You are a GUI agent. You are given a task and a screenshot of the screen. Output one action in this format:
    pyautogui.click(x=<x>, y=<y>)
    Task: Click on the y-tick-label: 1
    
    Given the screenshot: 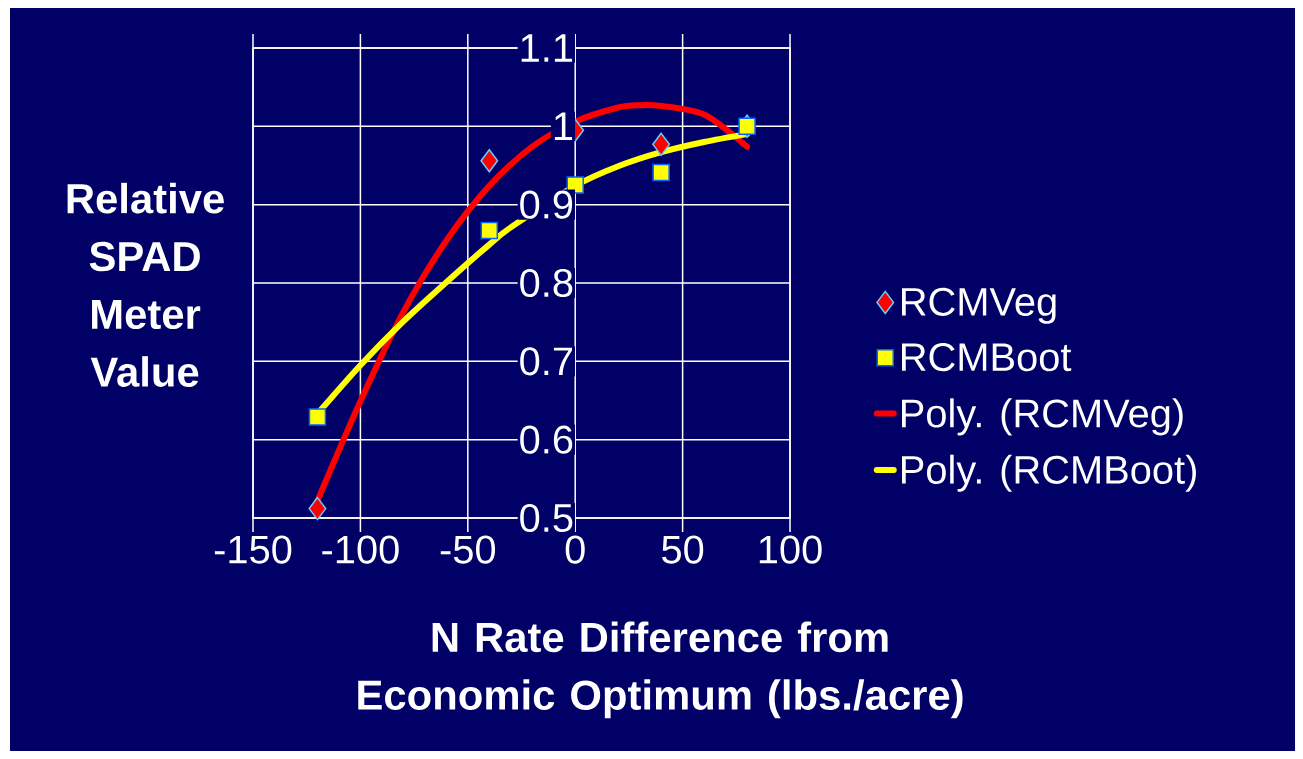 What is the action you would take?
    pyautogui.click(x=563, y=126)
    